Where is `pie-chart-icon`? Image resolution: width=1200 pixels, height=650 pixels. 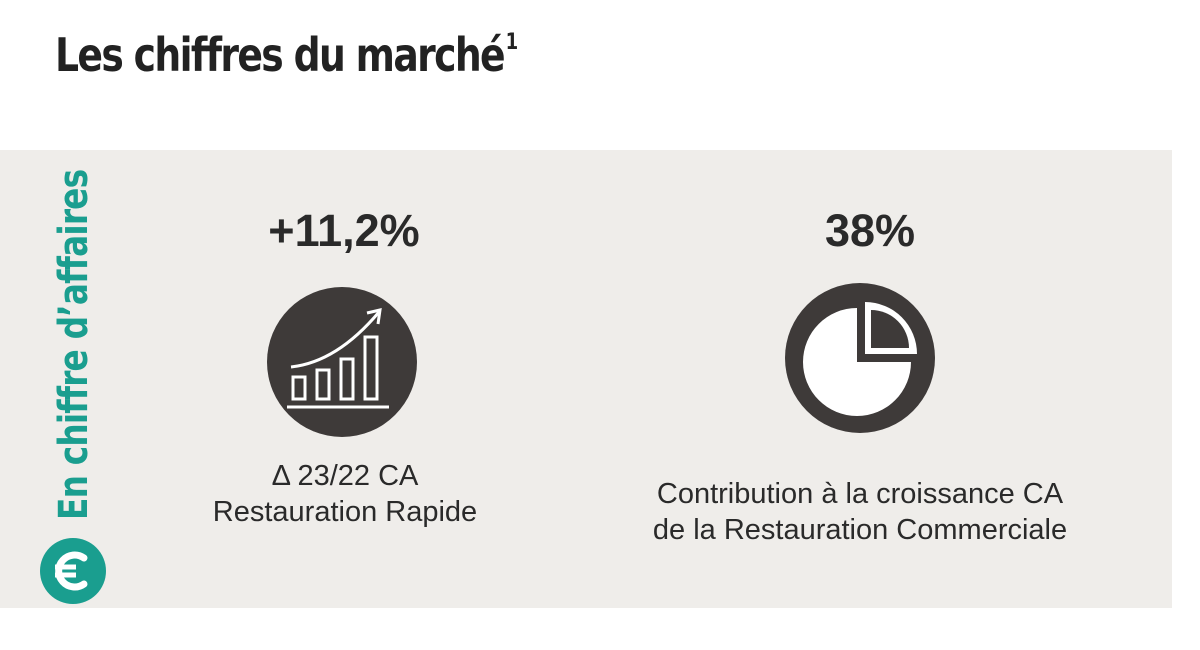
pie-chart-icon is located at coordinates (860, 358).